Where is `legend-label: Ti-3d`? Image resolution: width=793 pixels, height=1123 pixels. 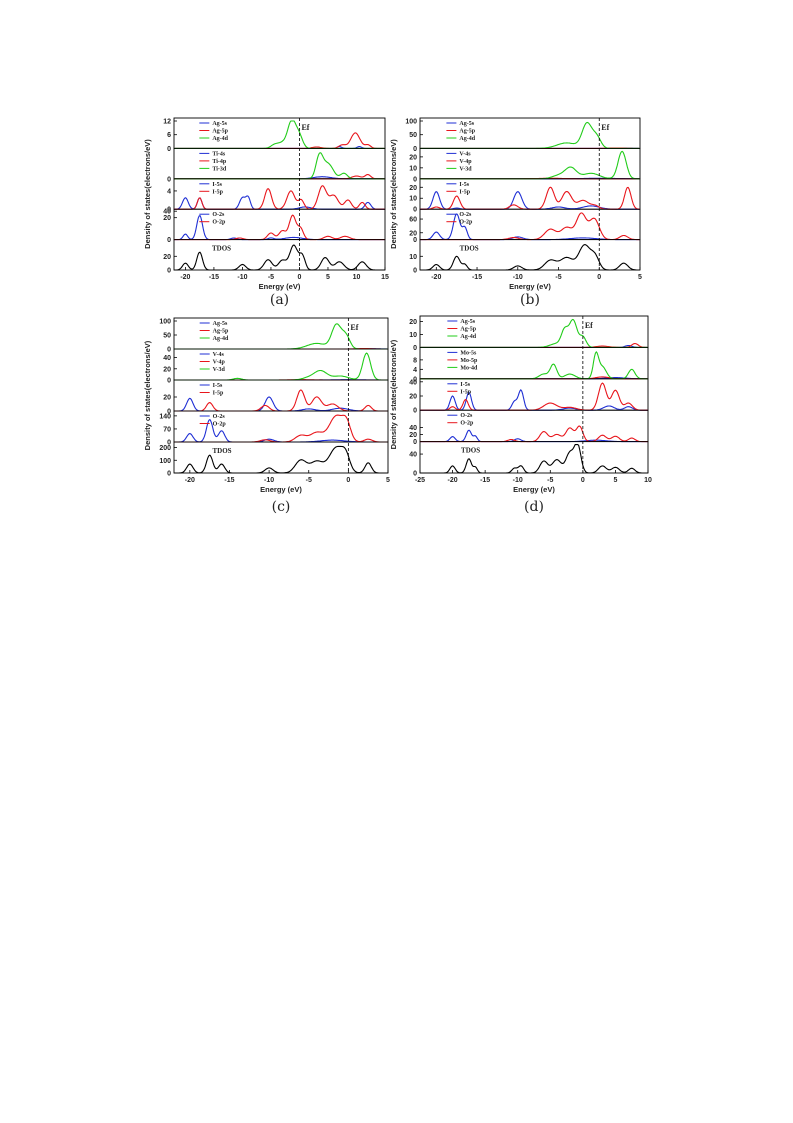 legend-label: Ti-3d is located at coordinates (219, 169).